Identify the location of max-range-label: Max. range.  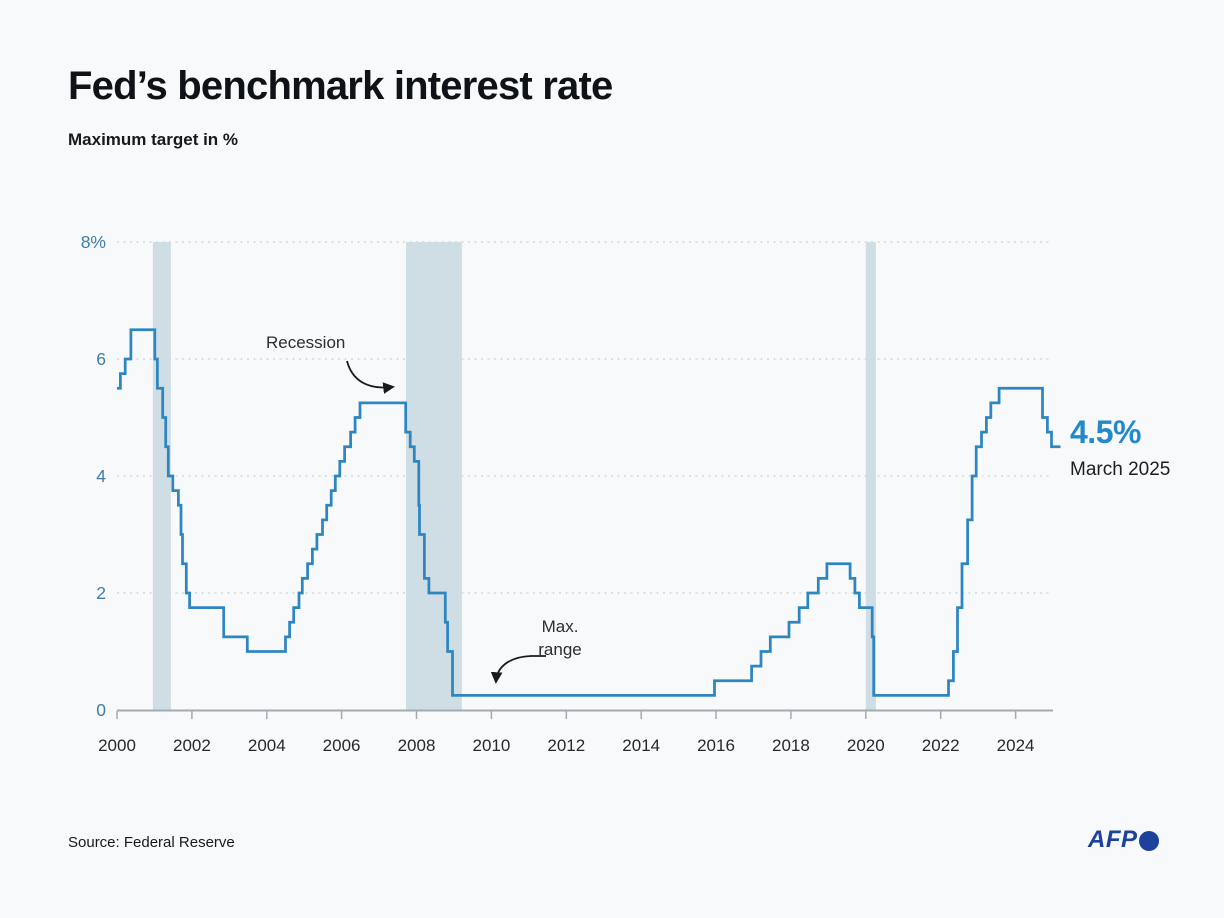
(560, 639).